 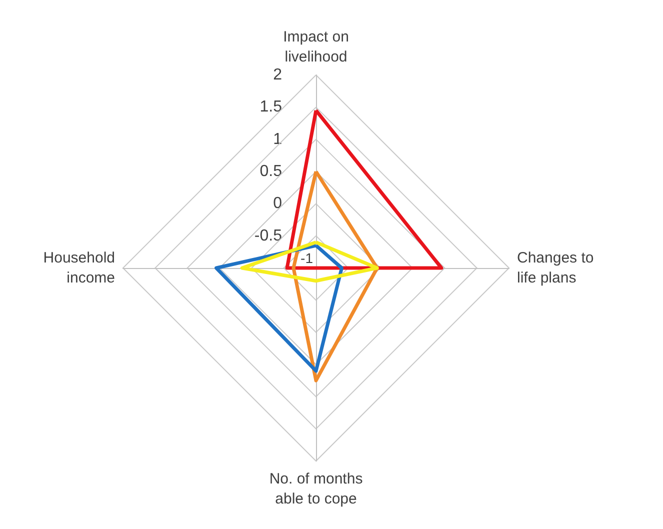 I want to click on y-tick-label: 0.5, so click(x=271, y=171).